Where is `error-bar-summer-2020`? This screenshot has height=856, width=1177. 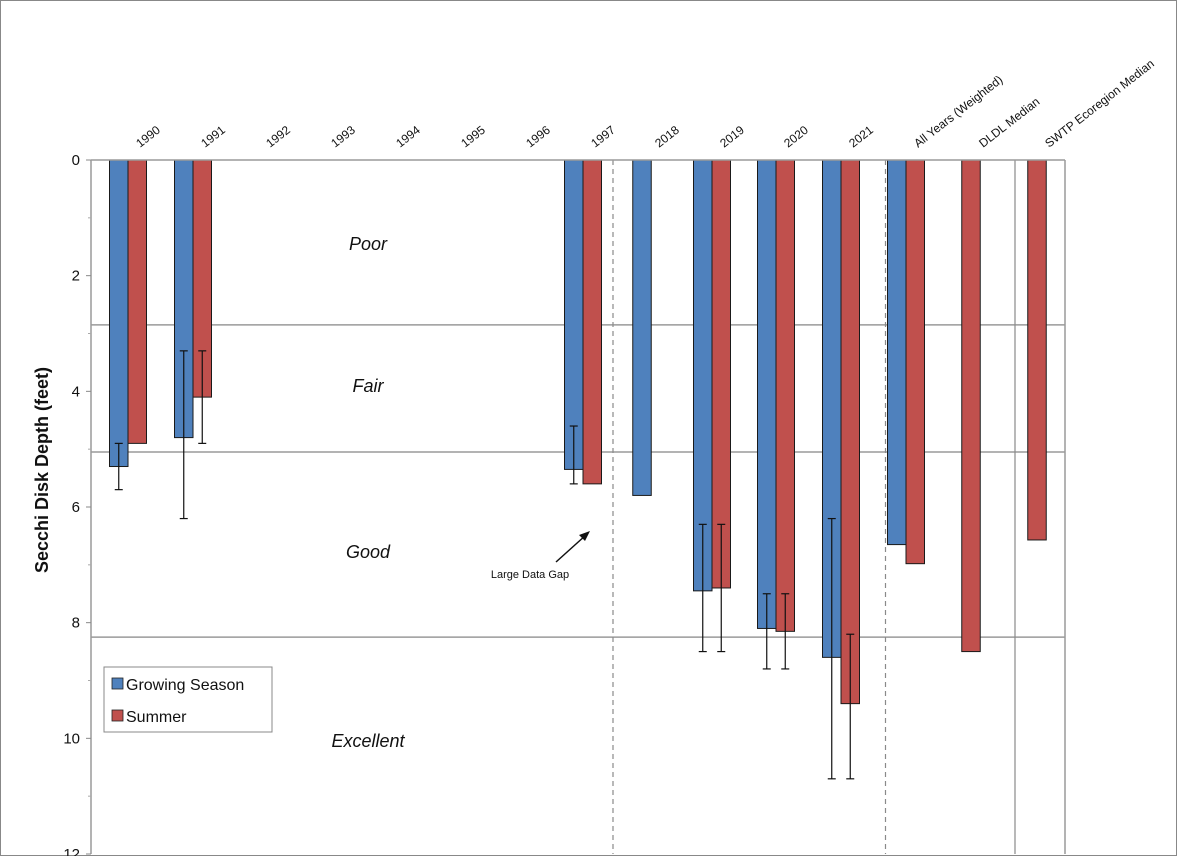 error-bar-summer-2020 is located at coordinates (785, 631).